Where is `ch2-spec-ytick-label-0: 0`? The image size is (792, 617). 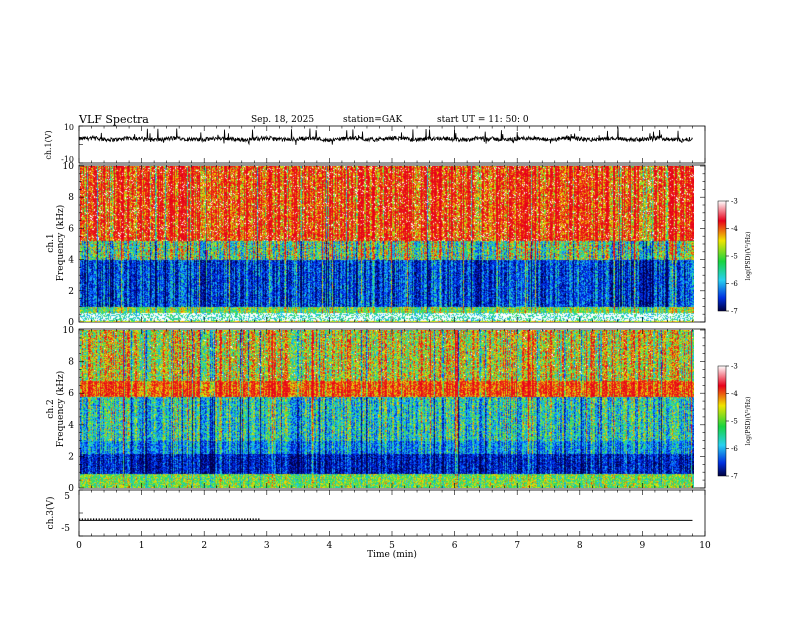
ch2-spec-ytick-label-0: 0 is located at coordinates (71, 489).